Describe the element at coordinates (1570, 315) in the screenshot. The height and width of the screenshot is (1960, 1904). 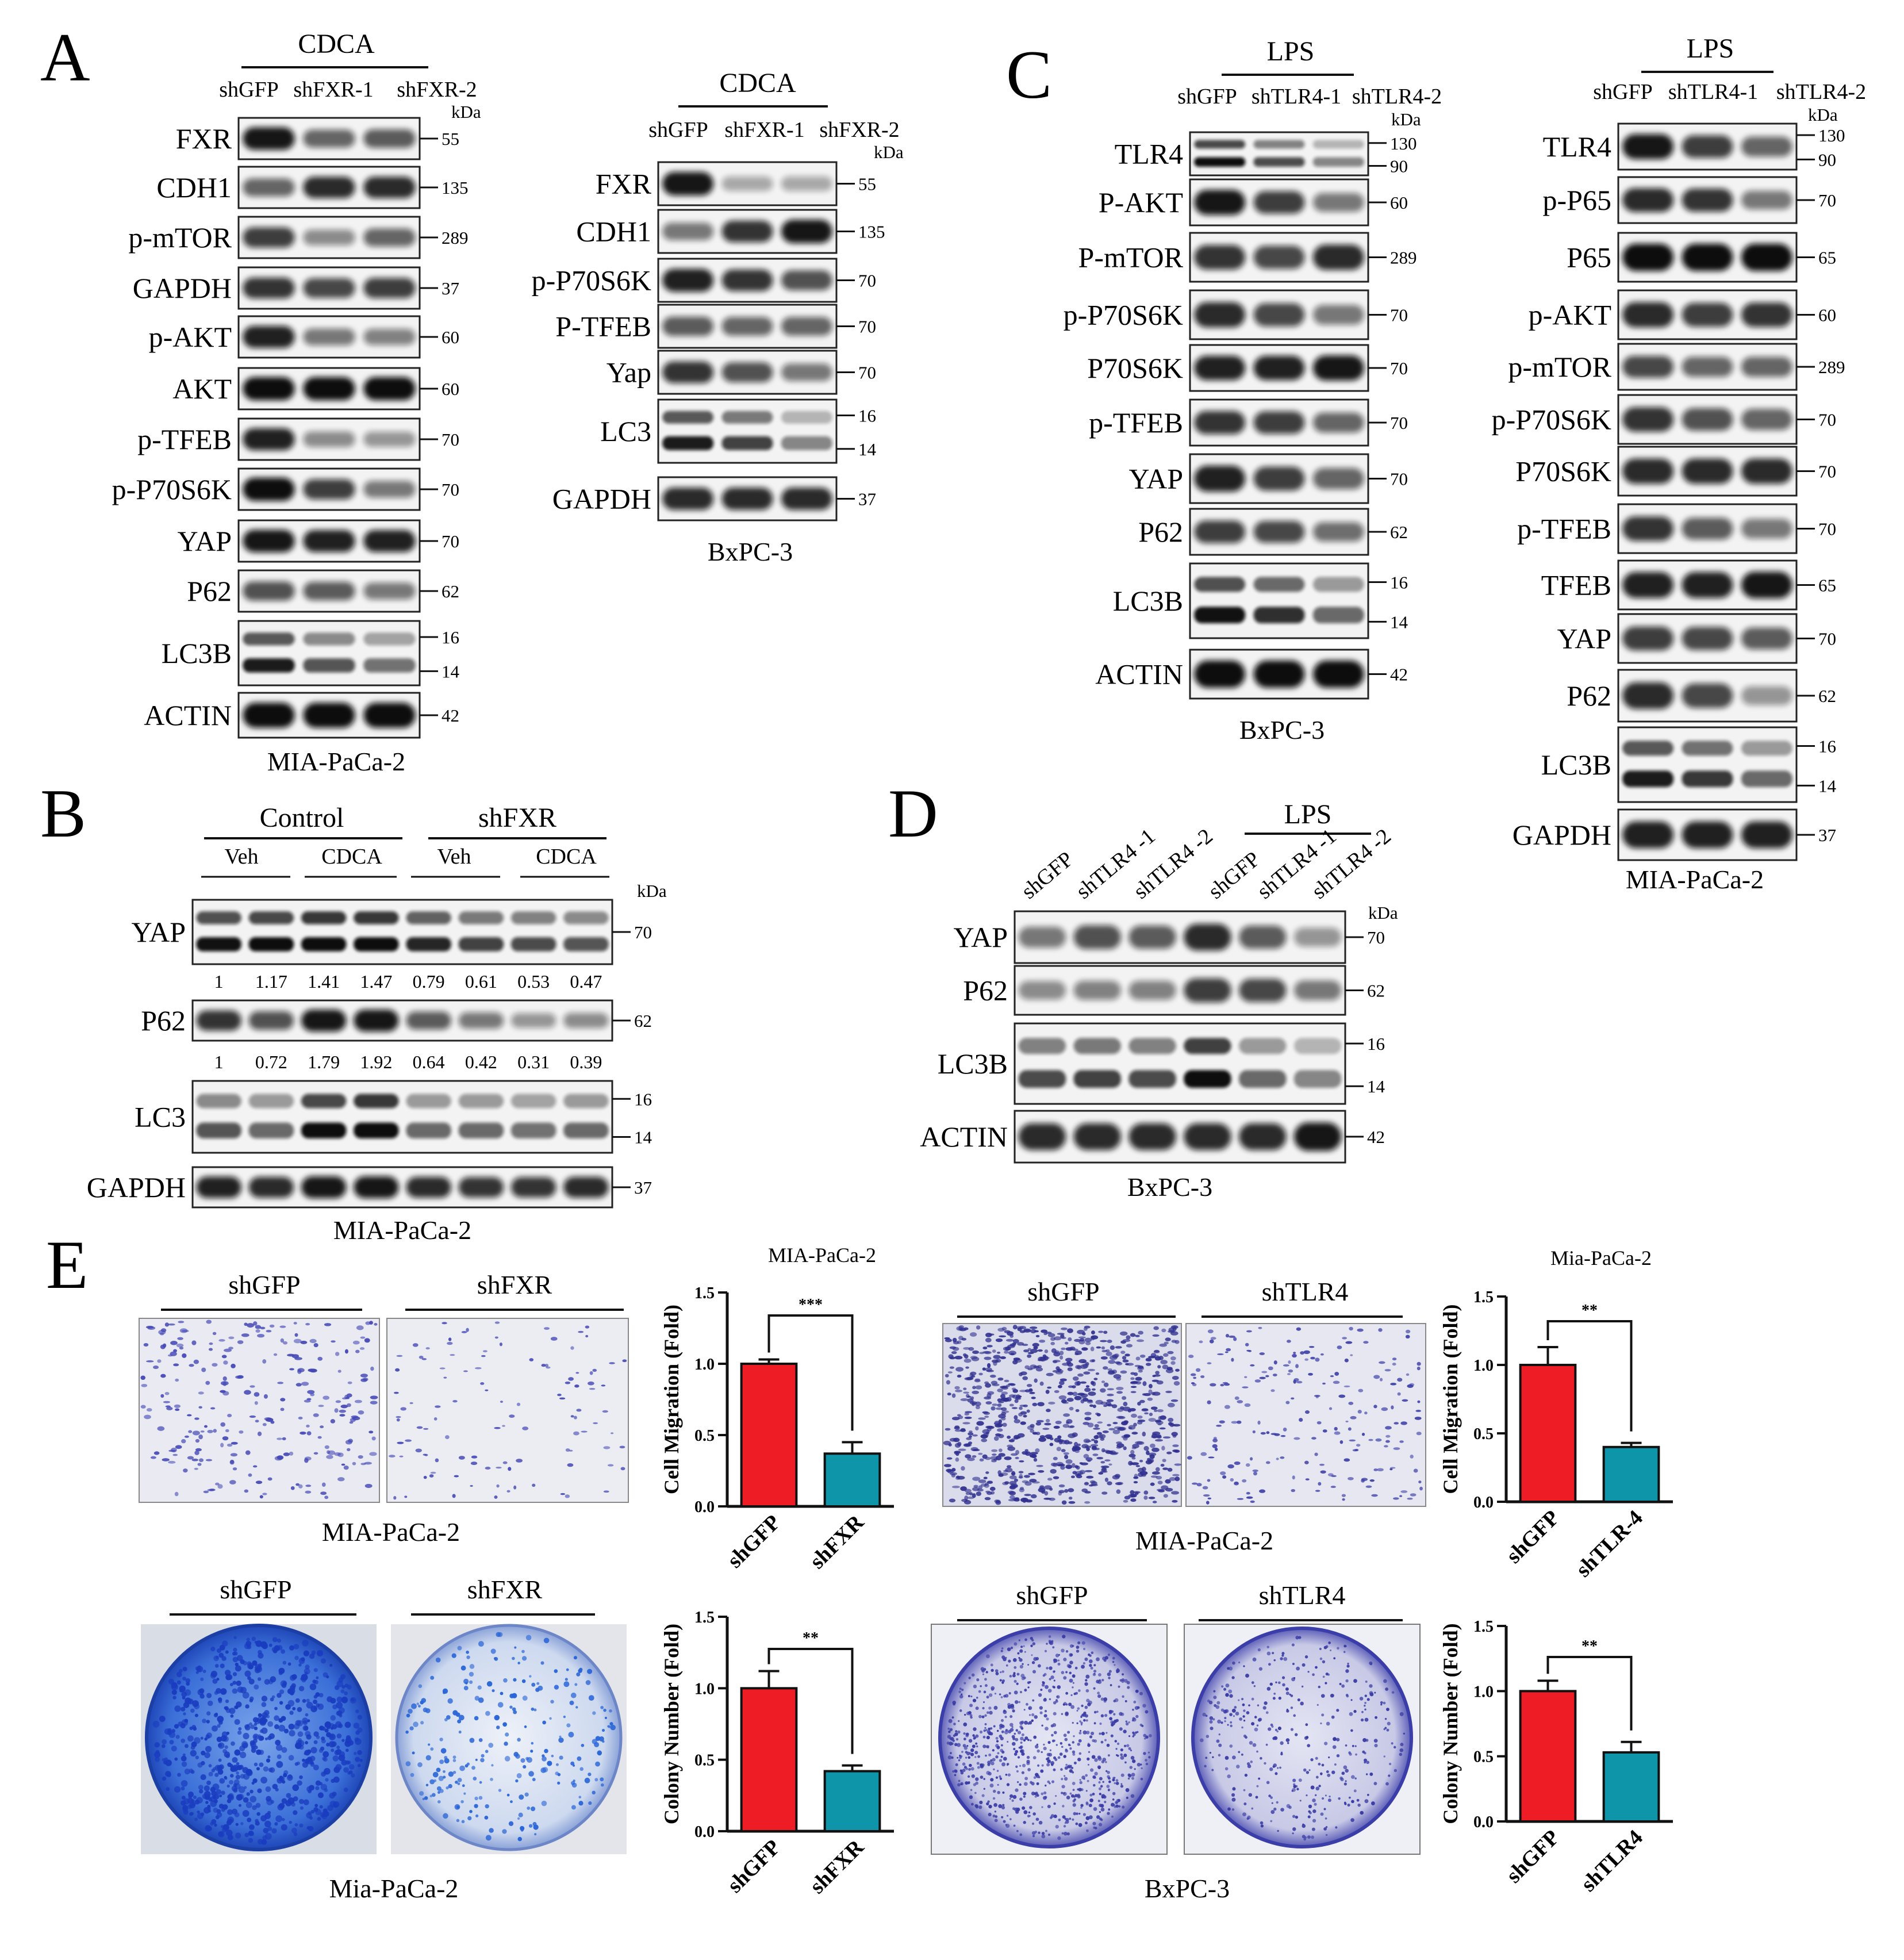
I see `protein-label: p-AKT` at that location.